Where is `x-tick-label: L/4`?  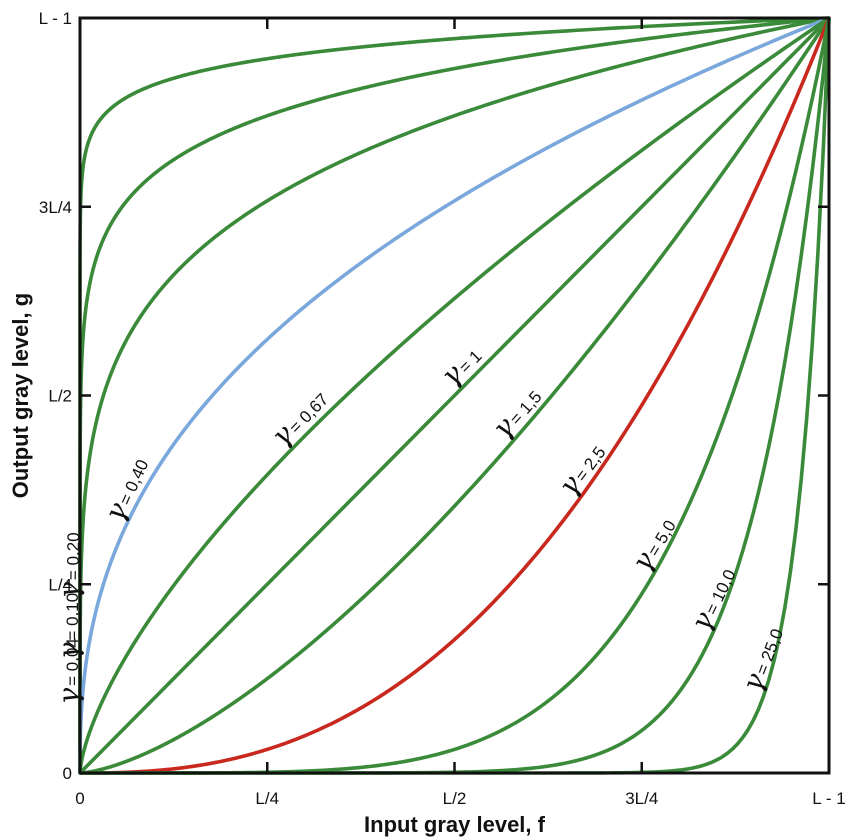 x-tick-label: L/4 is located at coordinates (267, 798).